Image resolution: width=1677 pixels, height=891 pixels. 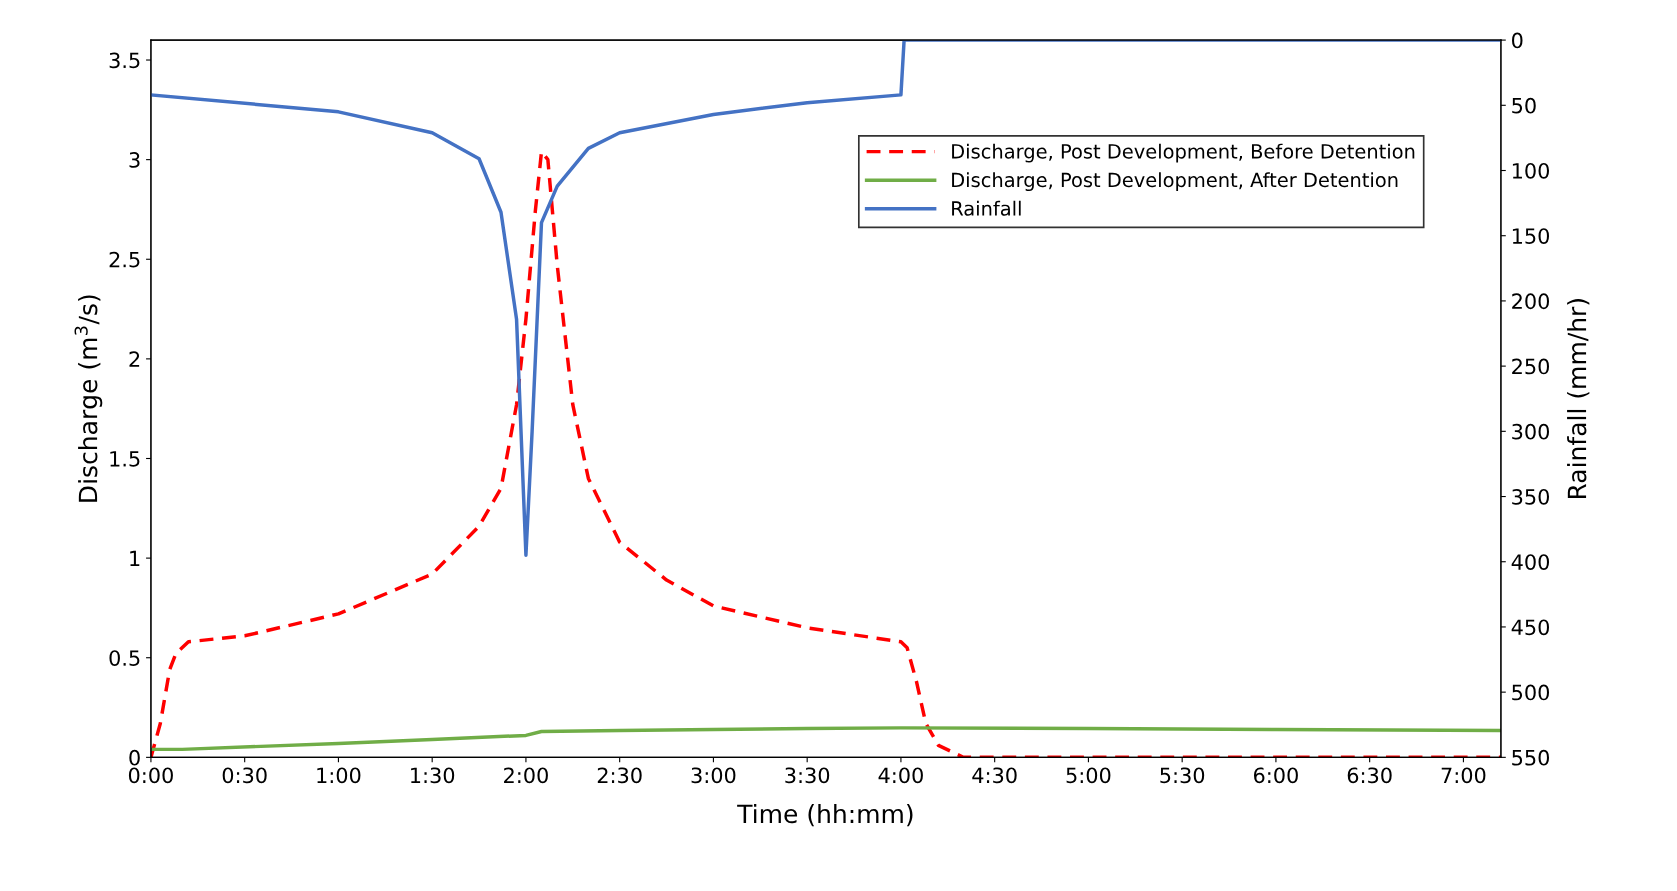 What do you see at coordinates (134, 757) in the screenshot?
I see `y-tick-label: 0` at bounding box center [134, 757].